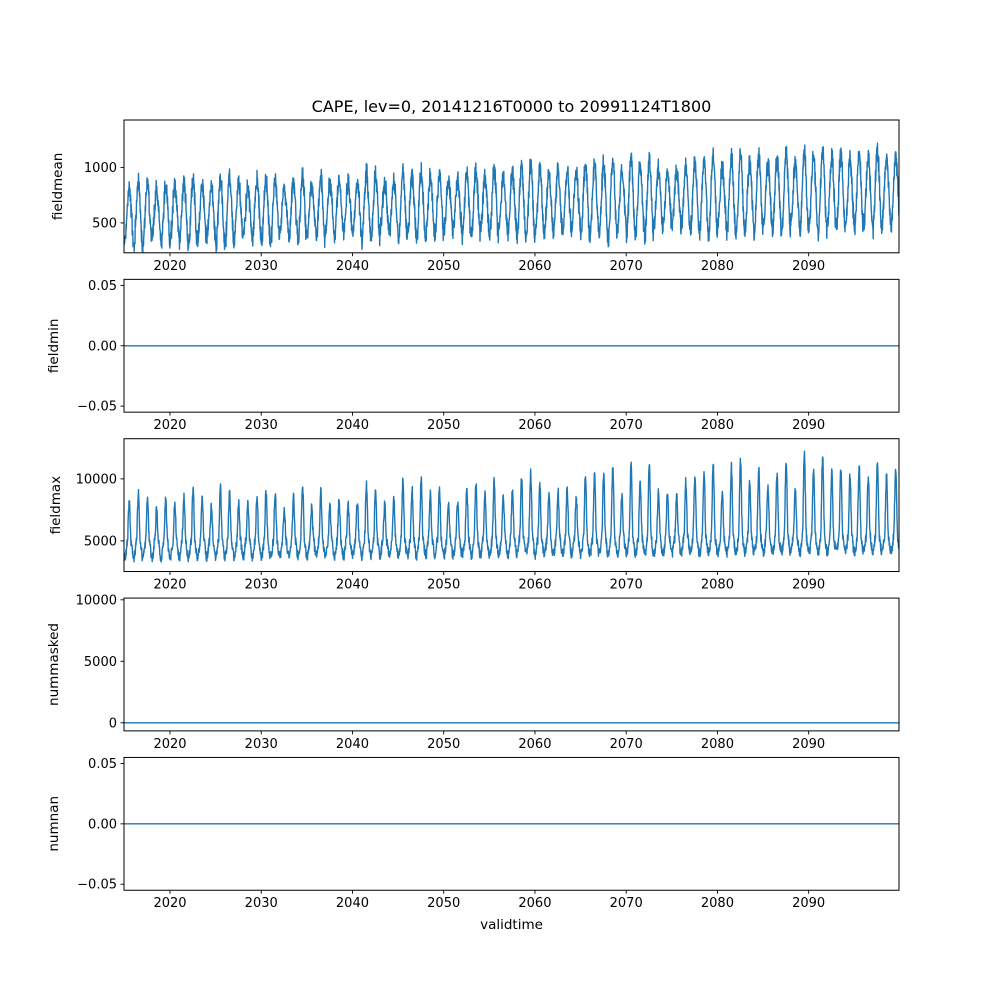  I want to click on y-axis-label-numnan: numnan, so click(54, 824).